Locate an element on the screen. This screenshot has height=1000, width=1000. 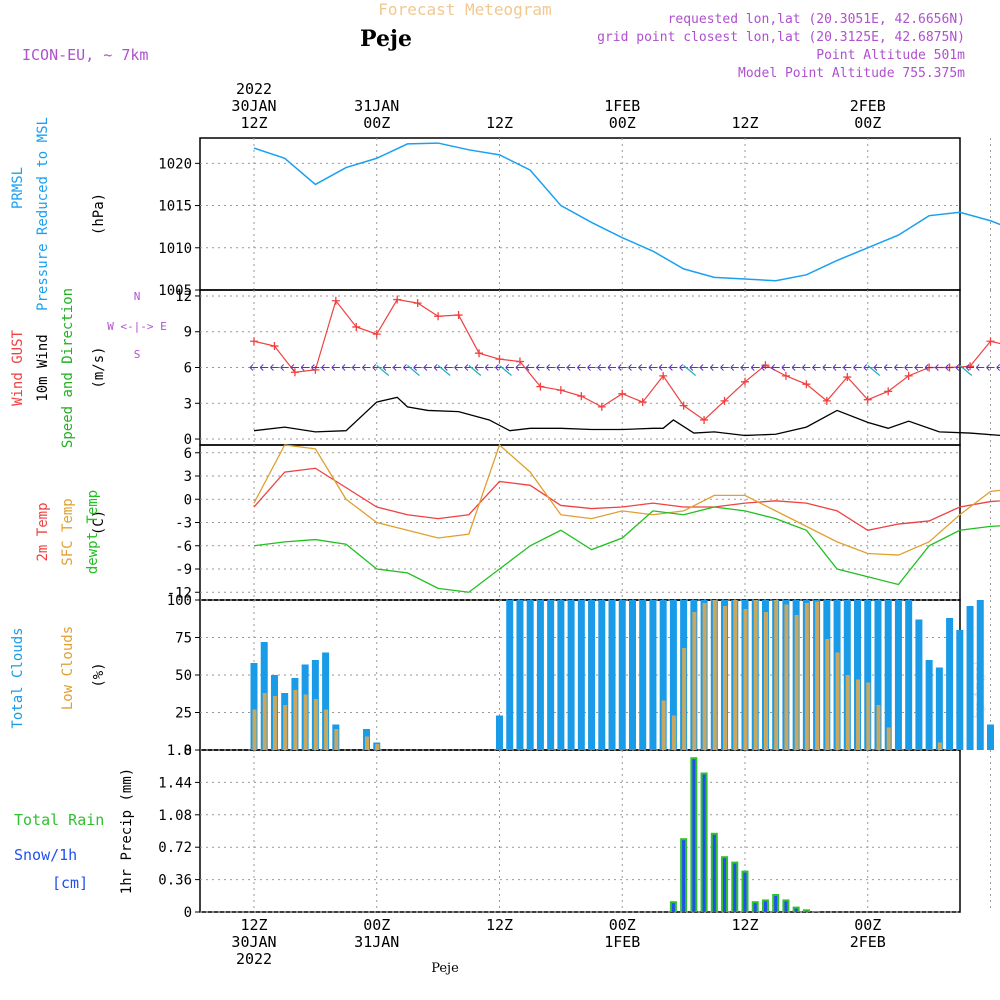
time-label-top: 12Z is located at coordinates (499, 123).